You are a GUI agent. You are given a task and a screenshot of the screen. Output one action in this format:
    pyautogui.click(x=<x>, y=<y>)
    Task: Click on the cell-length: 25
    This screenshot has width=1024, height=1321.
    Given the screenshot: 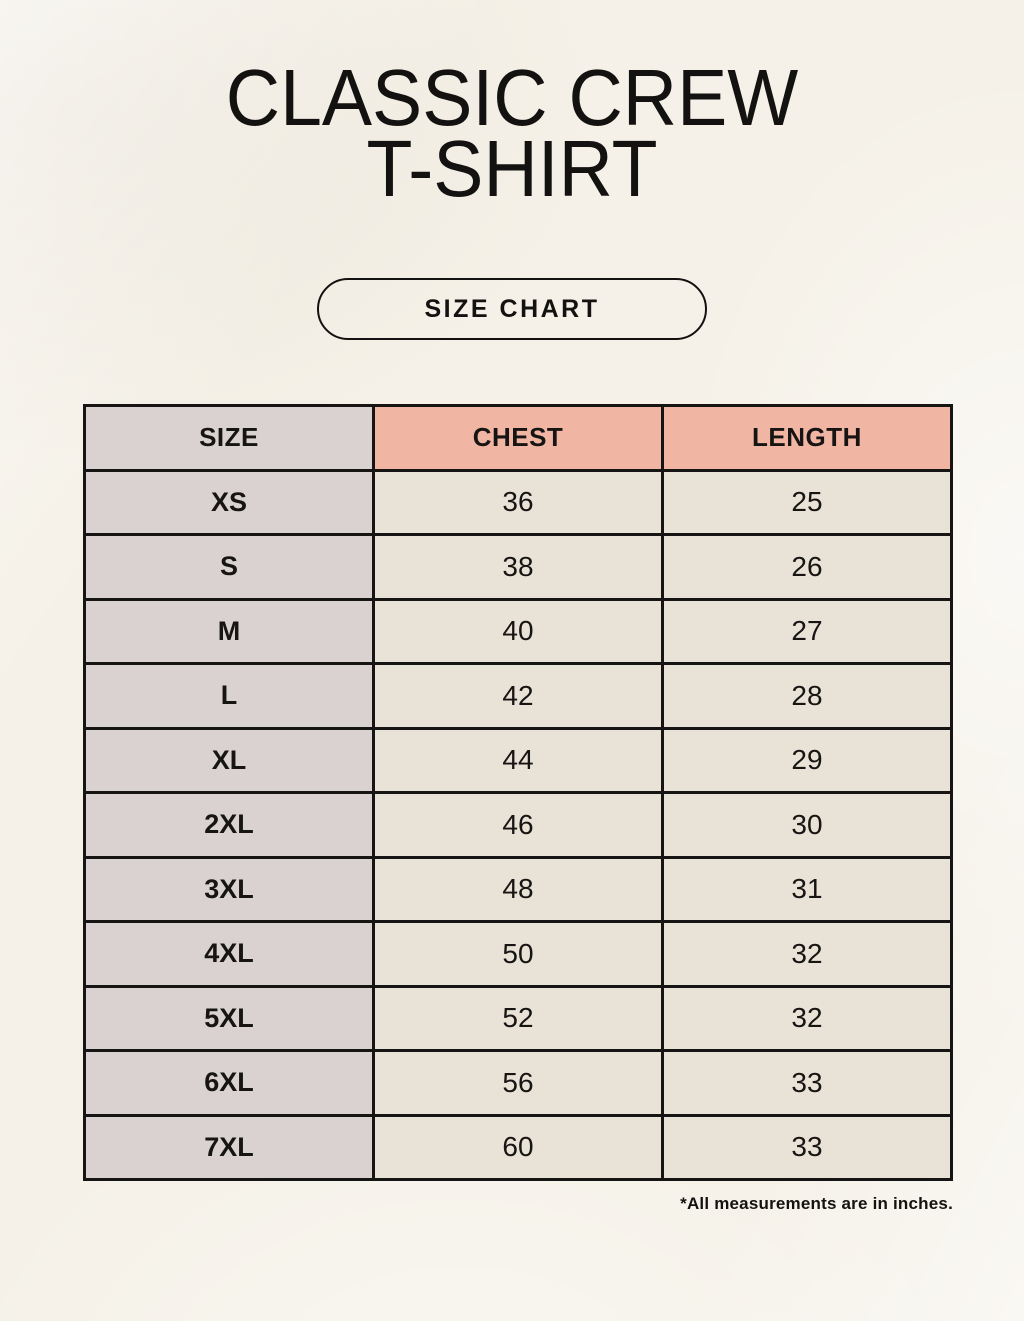 What is the action you would take?
    pyautogui.click(x=807, y=502)
    